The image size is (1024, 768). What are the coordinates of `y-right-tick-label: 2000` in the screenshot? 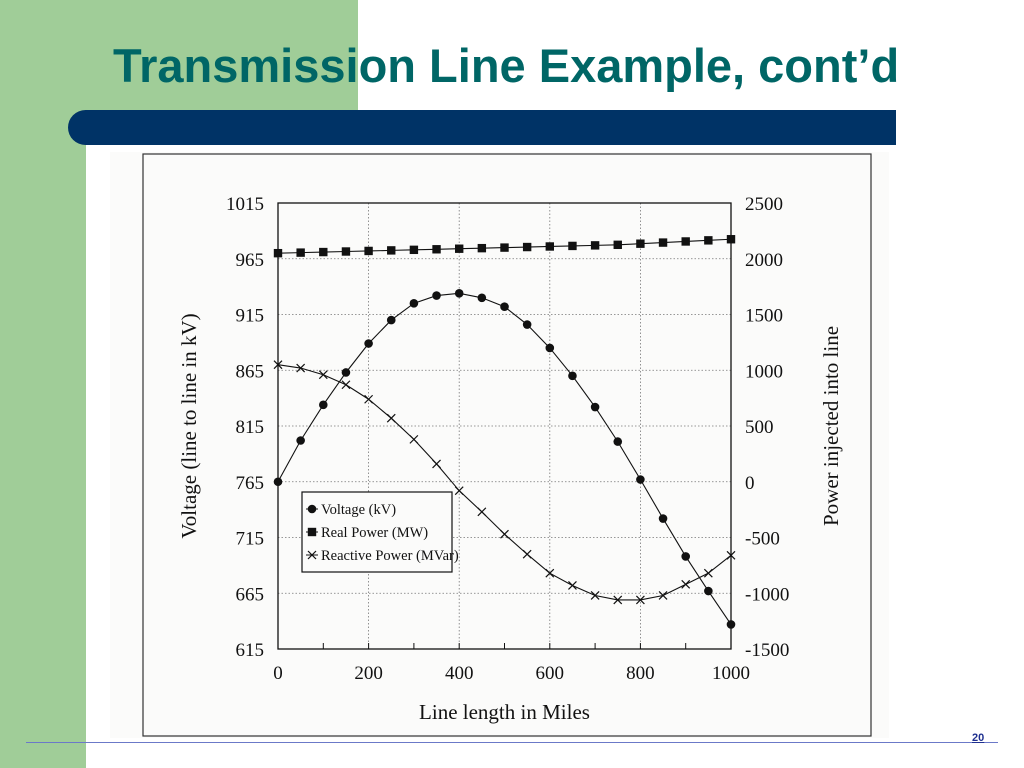 It's located at (764, 260).